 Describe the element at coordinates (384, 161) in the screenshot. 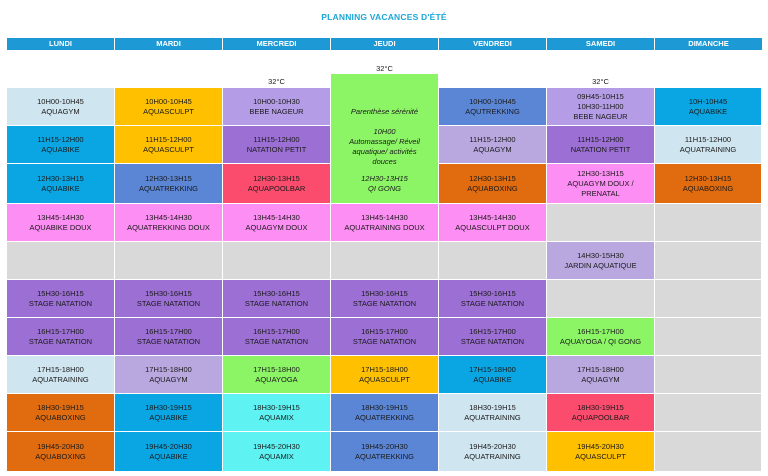

I see `slot-text: douces` at that location.